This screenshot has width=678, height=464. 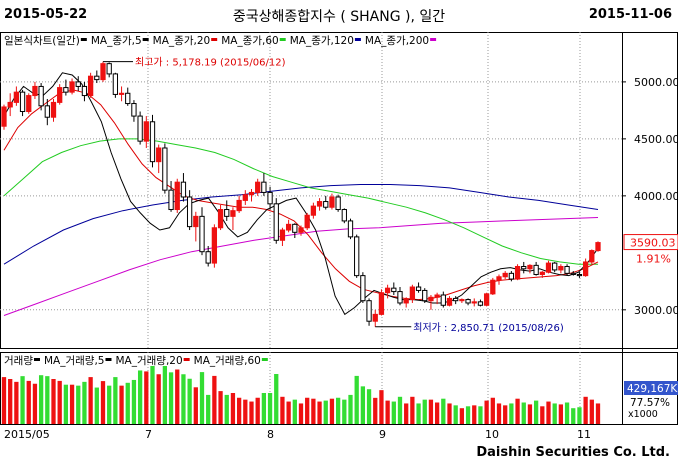 I want to click on legend-label: MA_종가,60, so click(x=250, y=41).